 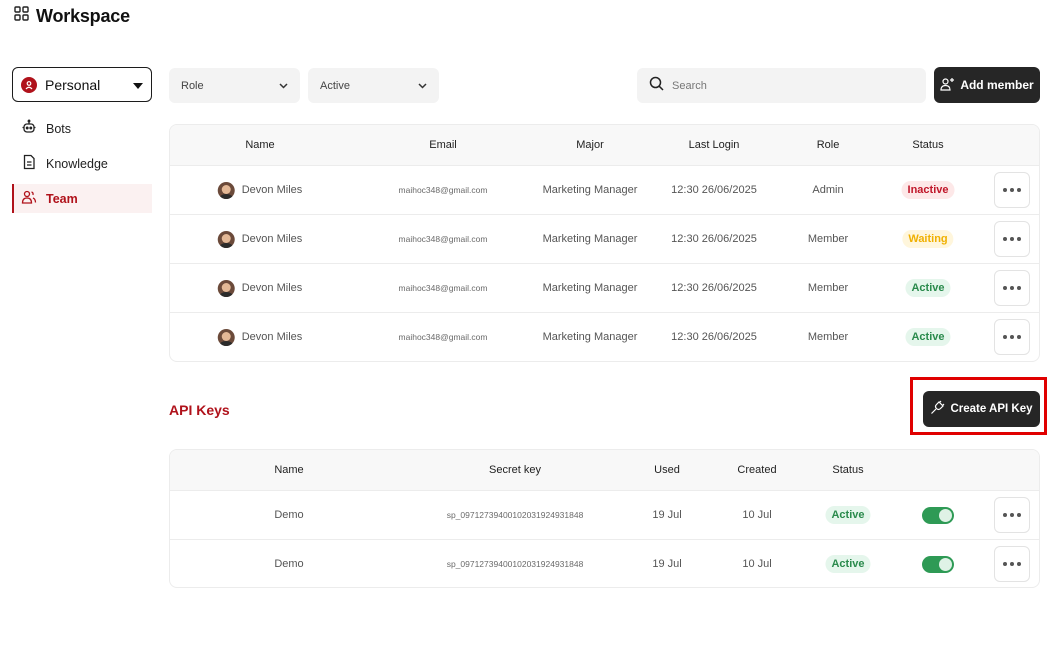 I want to click on column-header-last-login: Last Login, so click(x=714, y=145).